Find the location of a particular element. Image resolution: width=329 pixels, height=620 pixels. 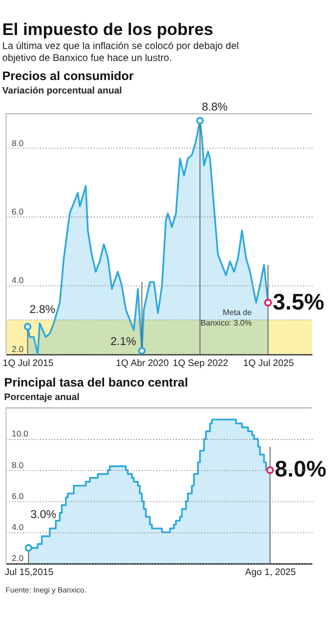

x-tick-label: 1Q Abr 2020 is located at coordinates (142, 362).